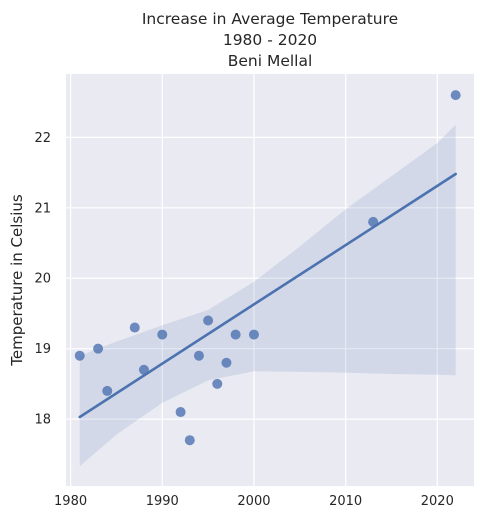 This screenshot has height=524, width=484. I want to click on x-tick-labels: 1980 1990 2000 2010 2020, so click(254, 501).